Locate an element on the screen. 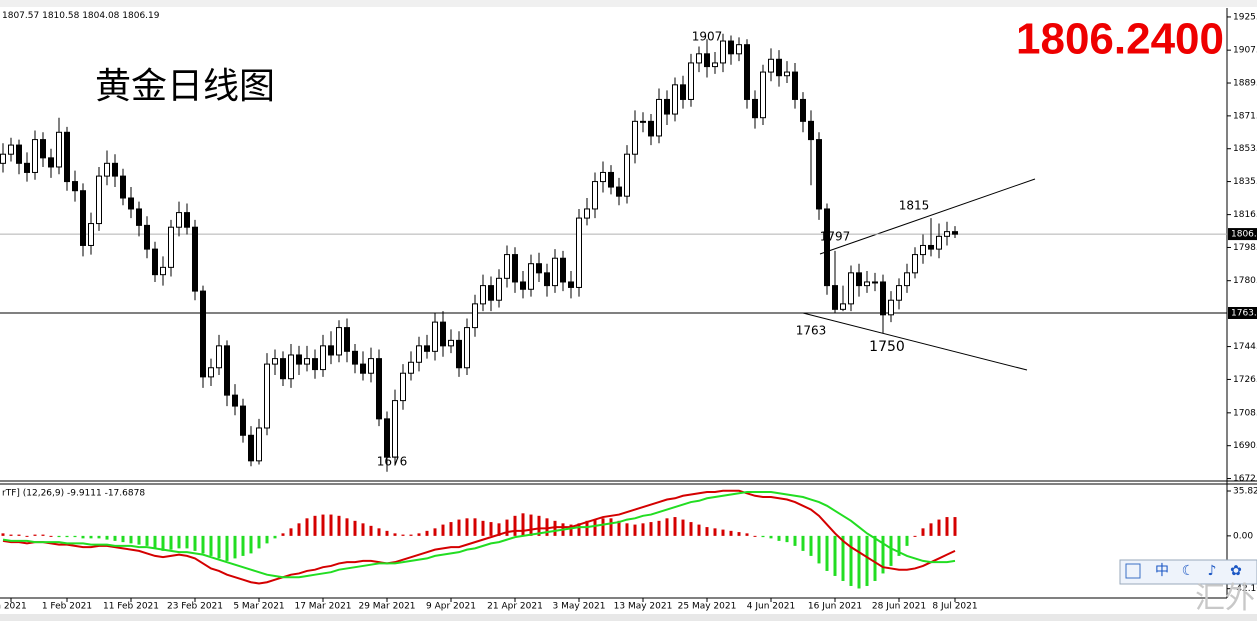  toolbar-icon is located at coordinates (1133, 571).